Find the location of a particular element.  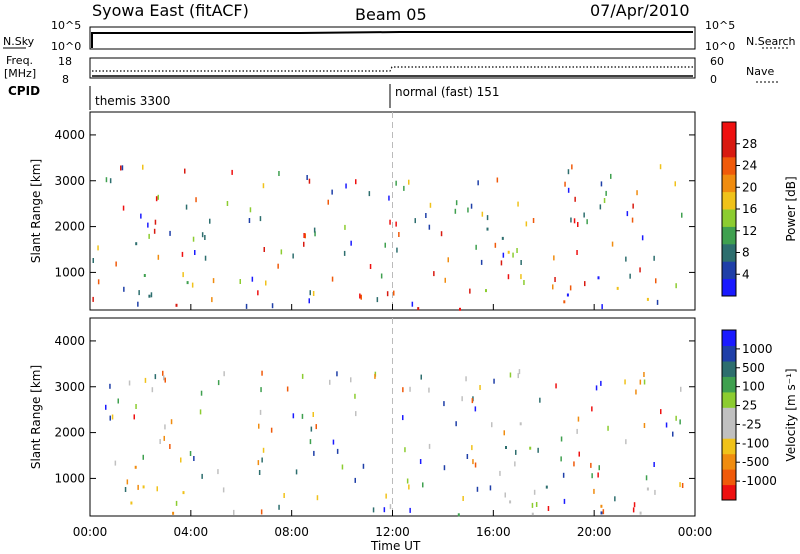

x-tick-label: 12:00 is located at coordinates (392, 532).